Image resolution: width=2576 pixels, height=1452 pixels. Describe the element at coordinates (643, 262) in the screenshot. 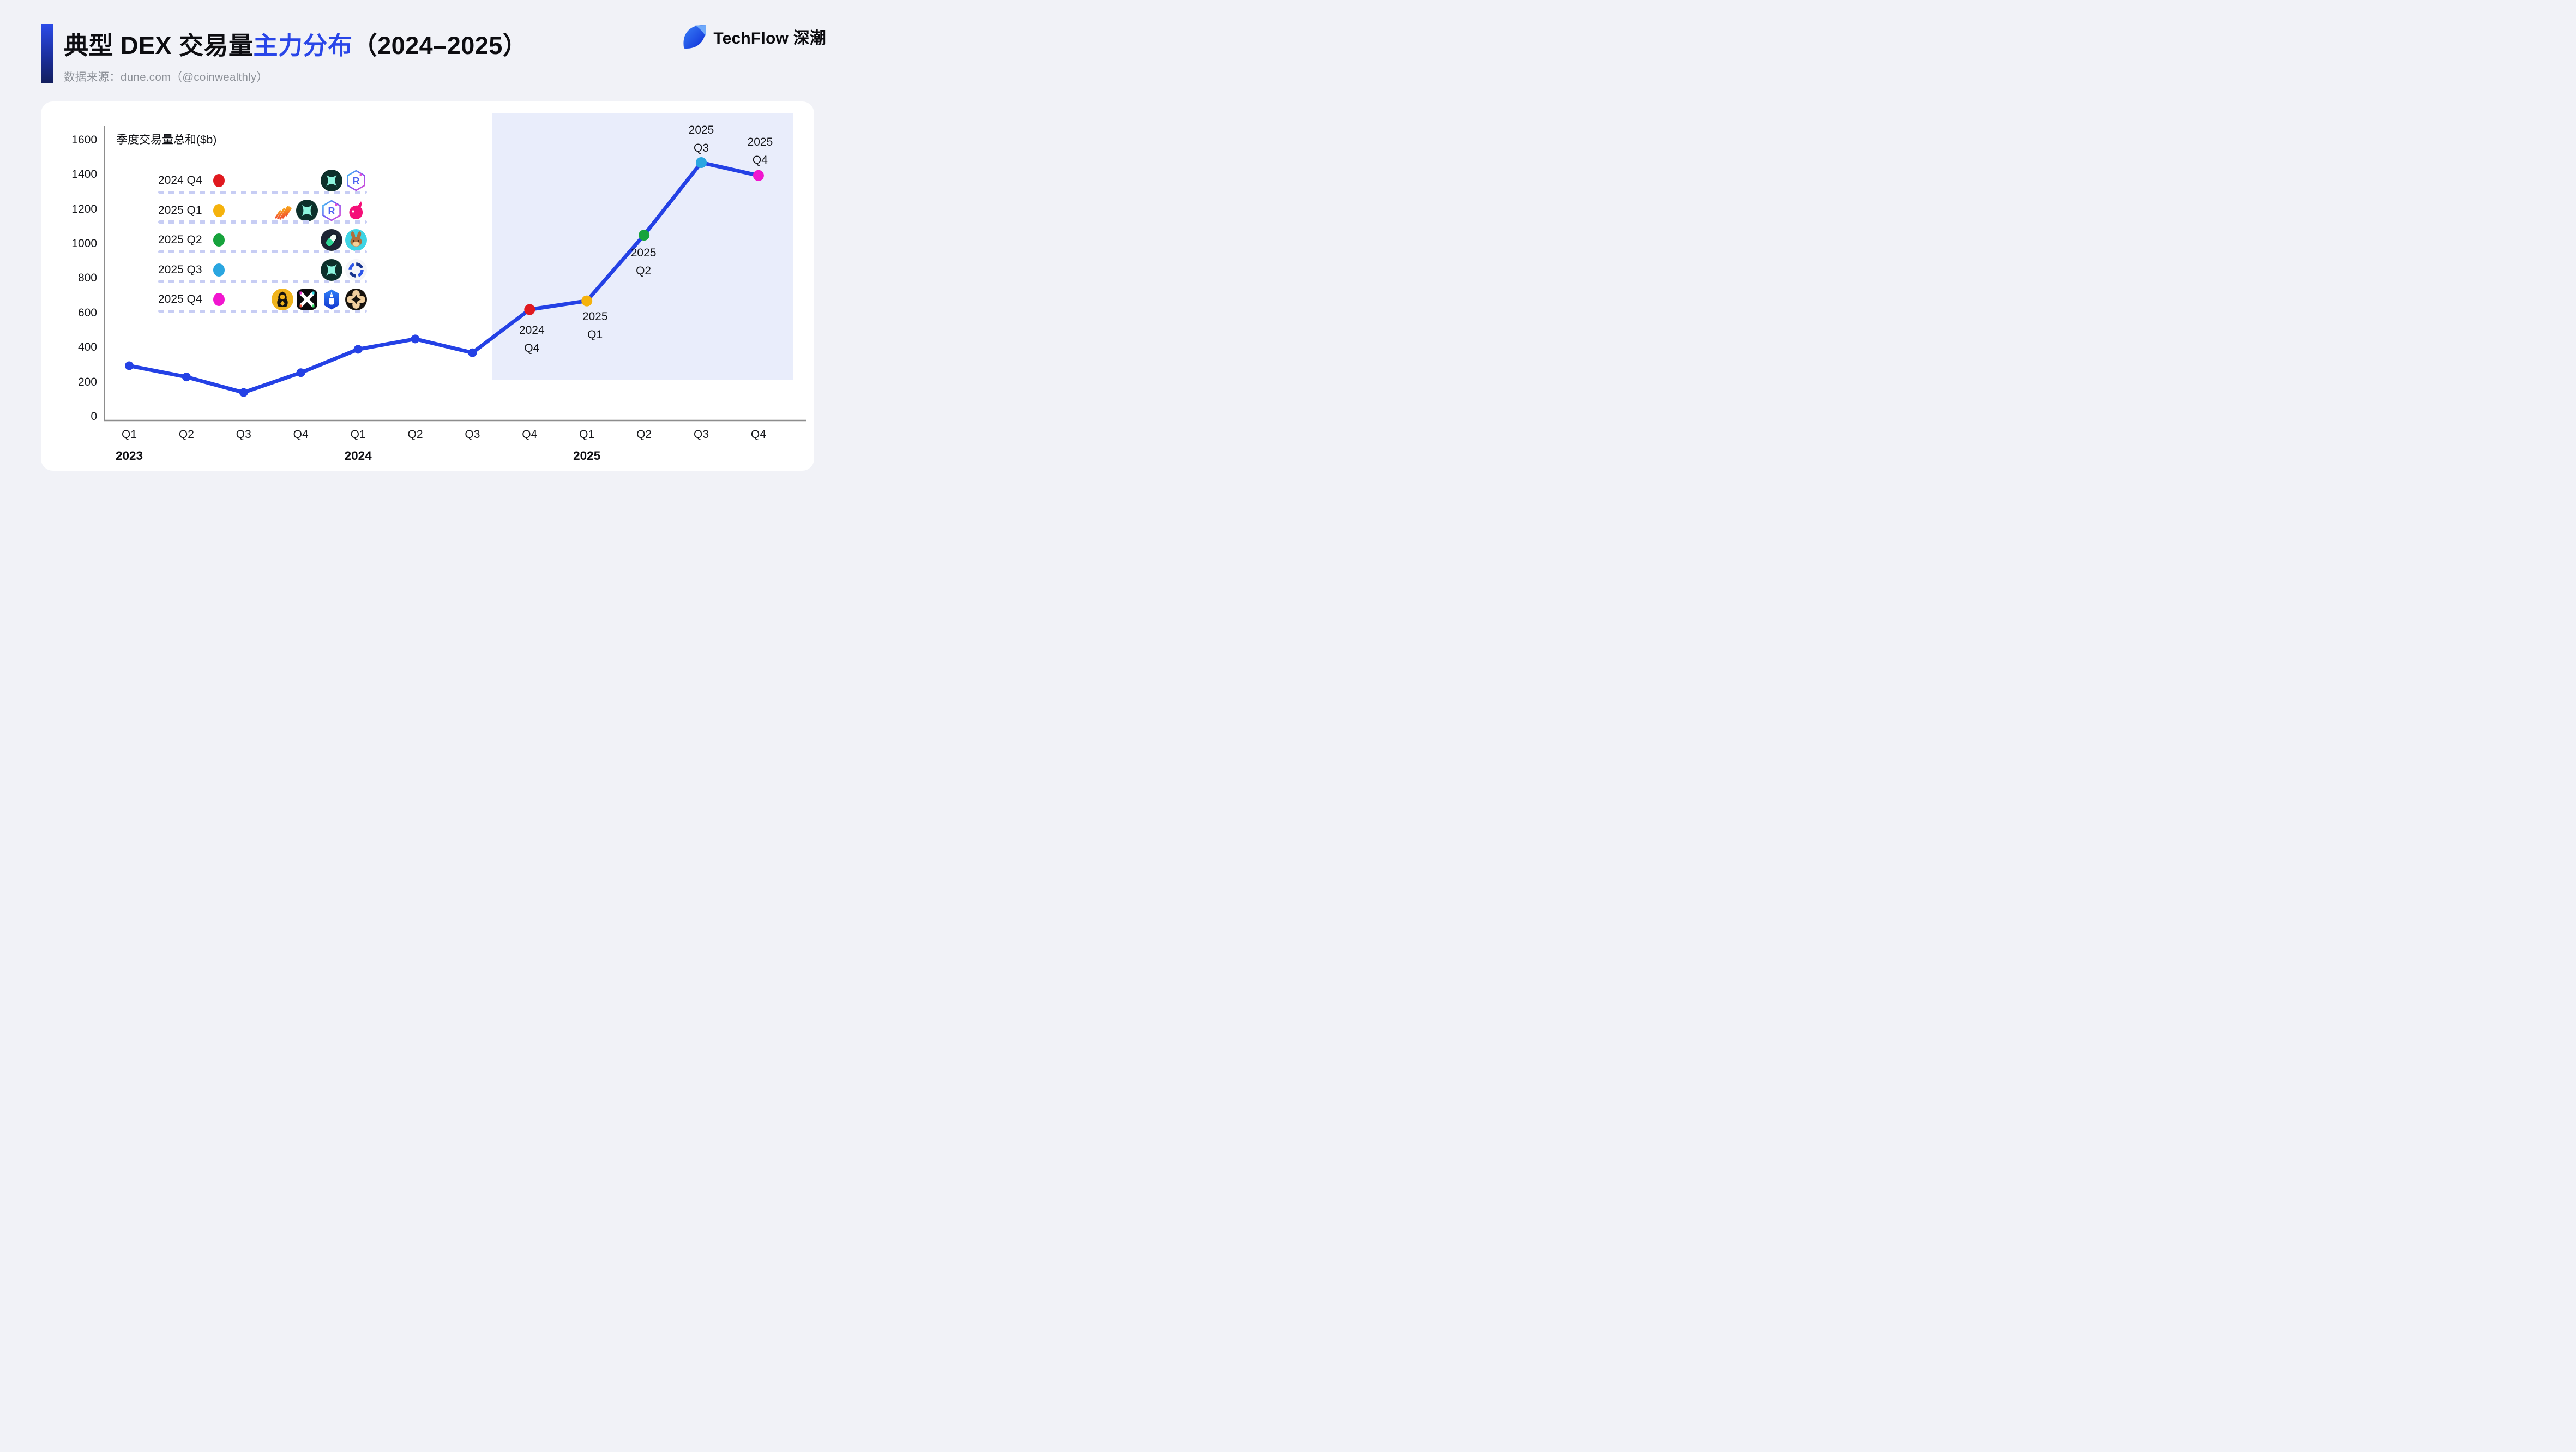

I see `milestone-label-2025-q2: 2025 Q2` at that location.